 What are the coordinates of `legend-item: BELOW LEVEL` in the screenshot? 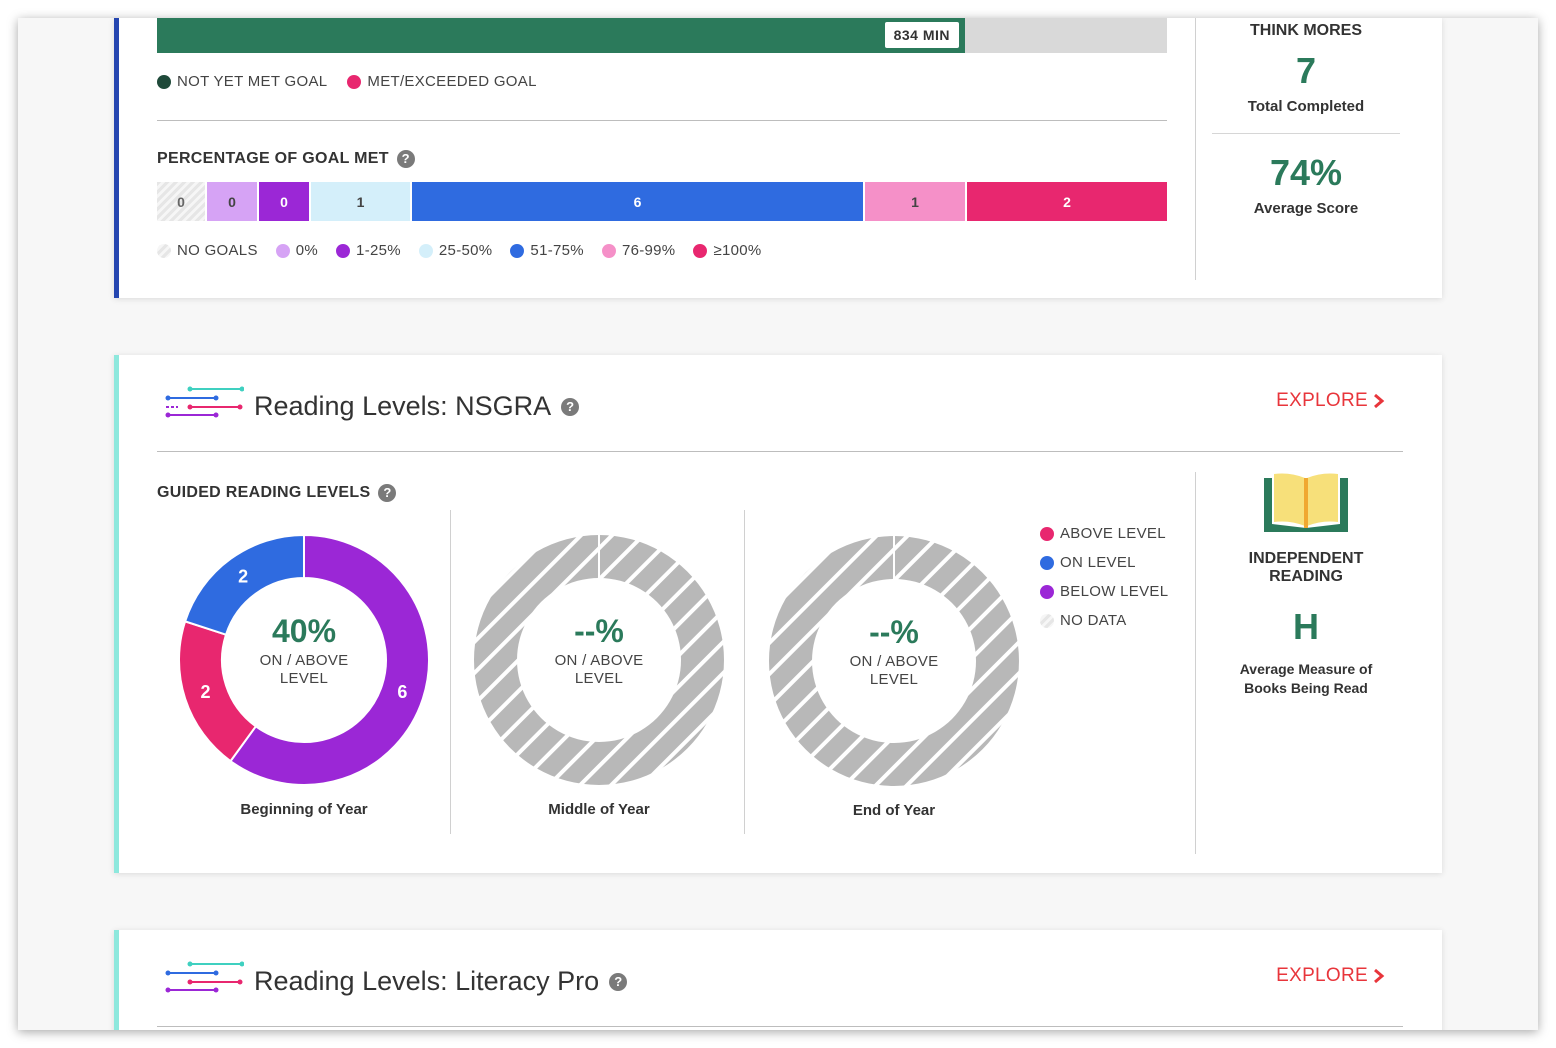 It's located at (1104, 591).